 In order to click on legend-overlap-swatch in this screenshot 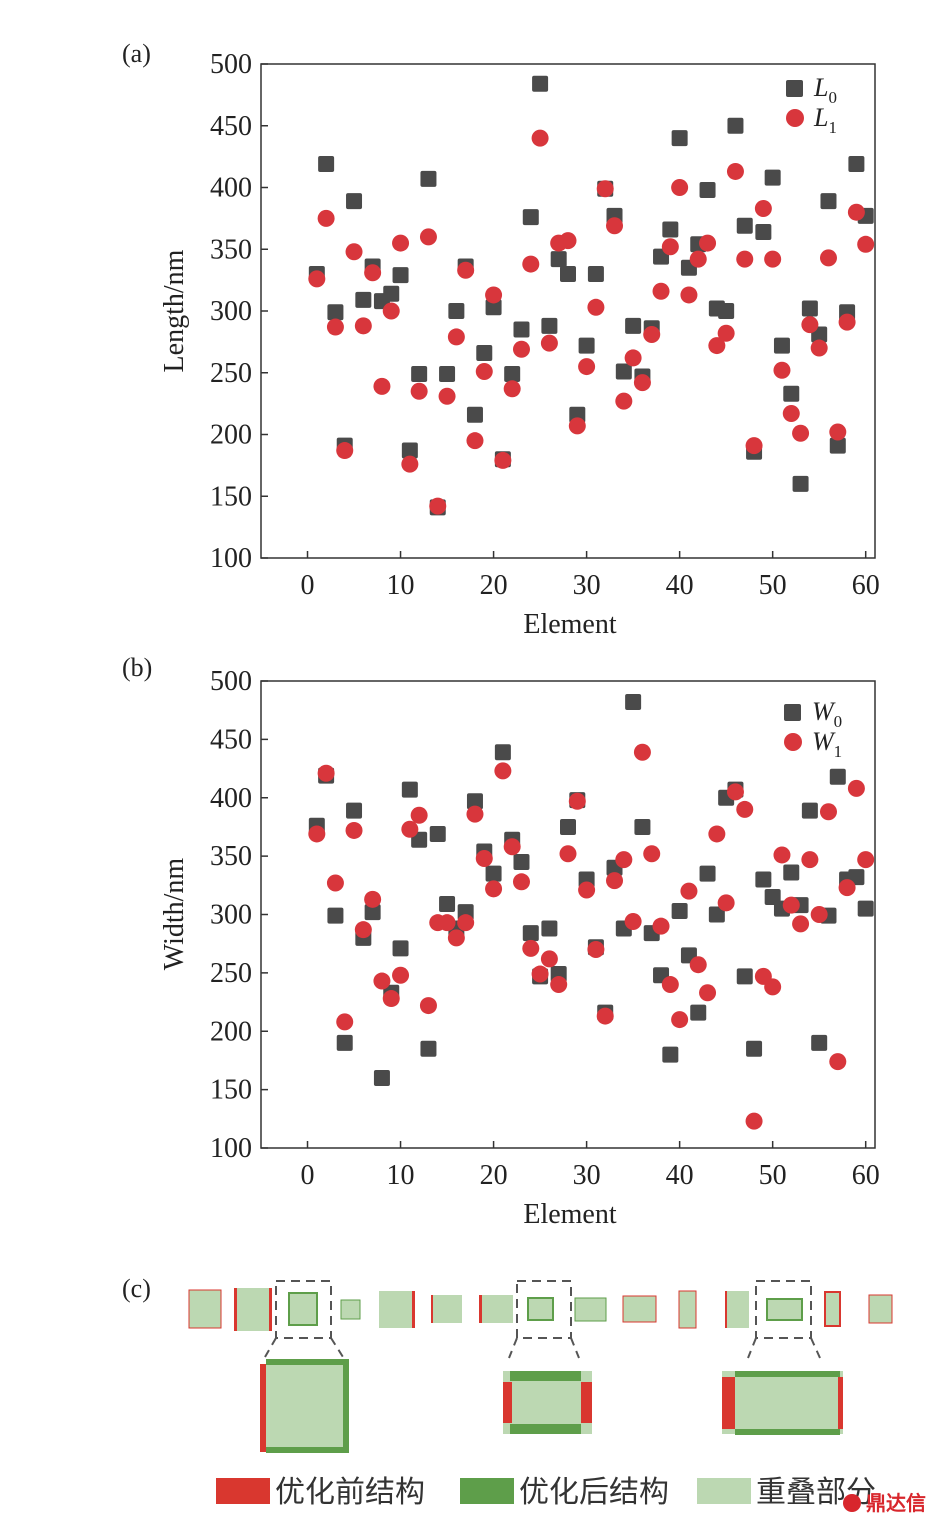, I will do `click(724, 1491)`.